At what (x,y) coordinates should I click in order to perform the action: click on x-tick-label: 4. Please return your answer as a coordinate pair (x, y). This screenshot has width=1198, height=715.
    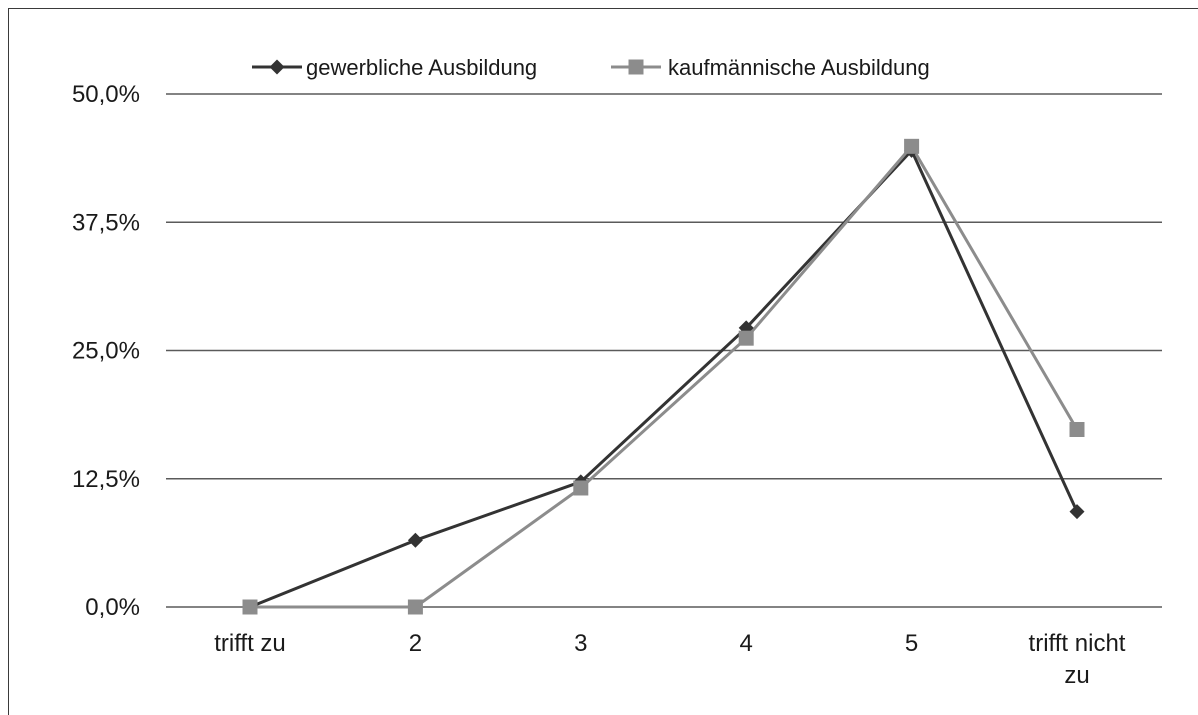
    Looking at the image, I should click on (746, 643).